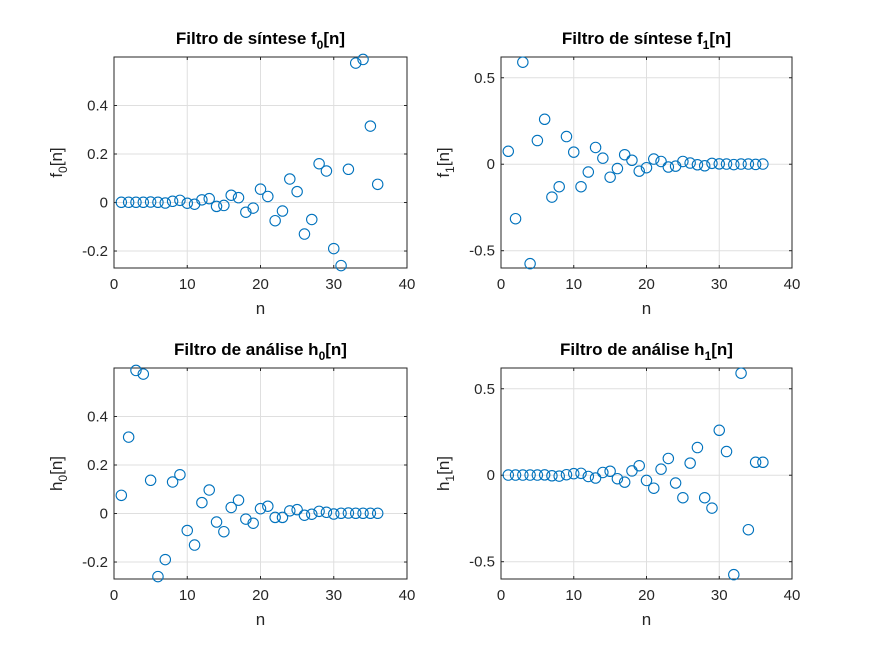  I want to click on y-axis-label: h1[n], so click(445, 473).